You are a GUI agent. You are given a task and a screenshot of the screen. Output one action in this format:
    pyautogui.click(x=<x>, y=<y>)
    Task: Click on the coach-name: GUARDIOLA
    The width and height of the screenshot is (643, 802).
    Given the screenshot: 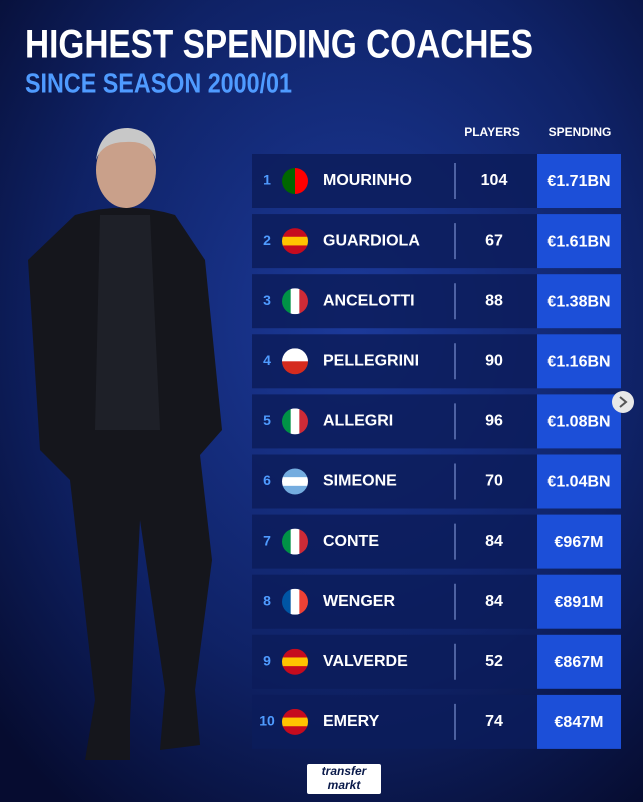 What is the action you would take?
    pyautogui.click(x=371, y=240)
    